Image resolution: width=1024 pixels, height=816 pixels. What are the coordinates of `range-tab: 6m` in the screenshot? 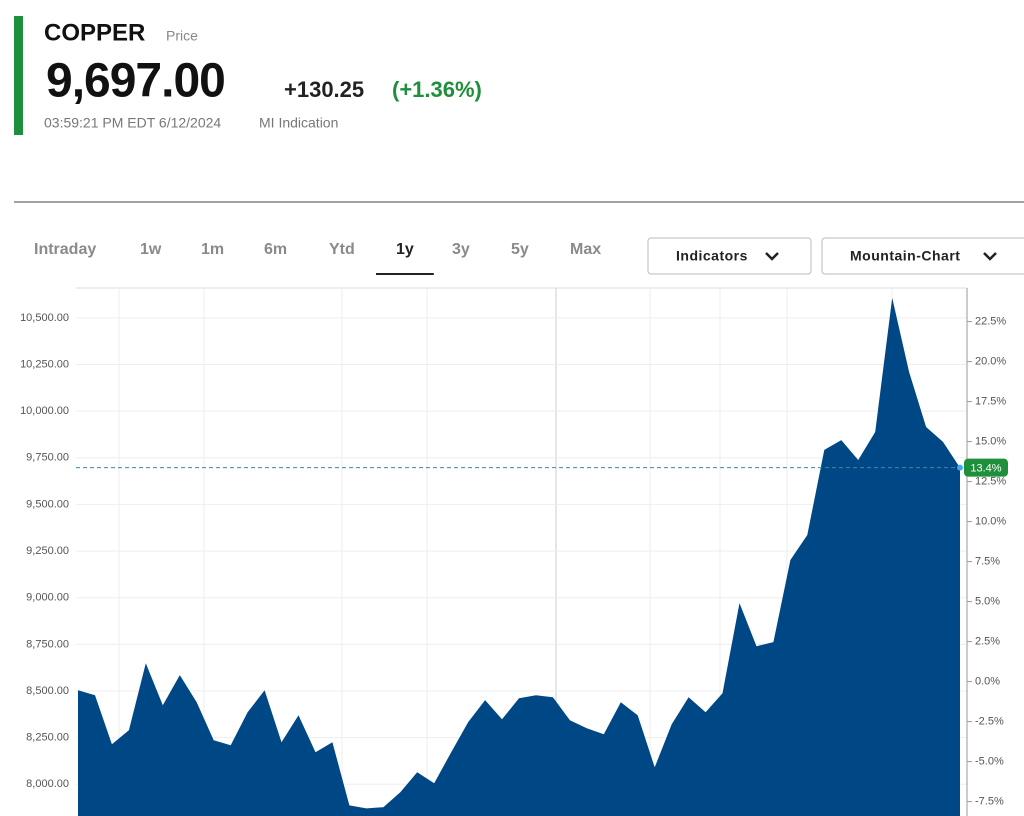 It's located at (275, 249).